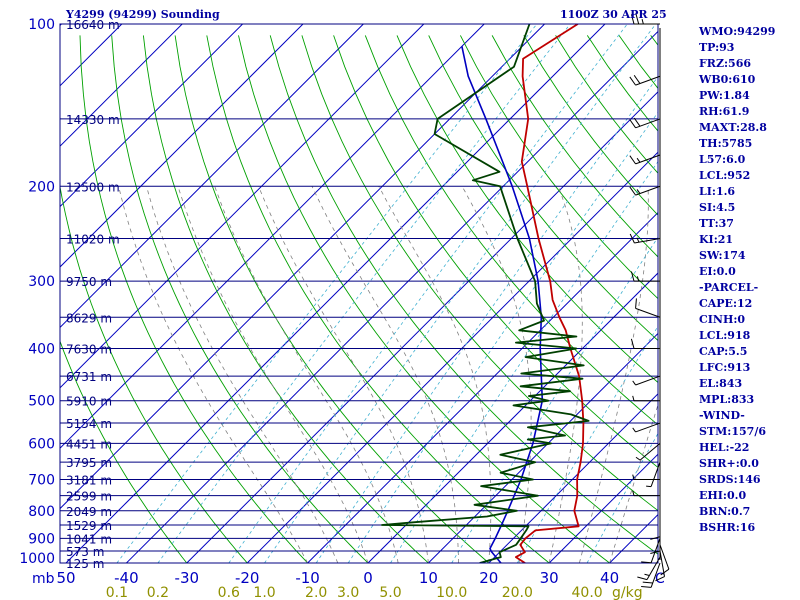  What do you see at coordinates (41, 481) in the screenshot?
I see `pressure-label: 700` at bounding box center [41, 481].